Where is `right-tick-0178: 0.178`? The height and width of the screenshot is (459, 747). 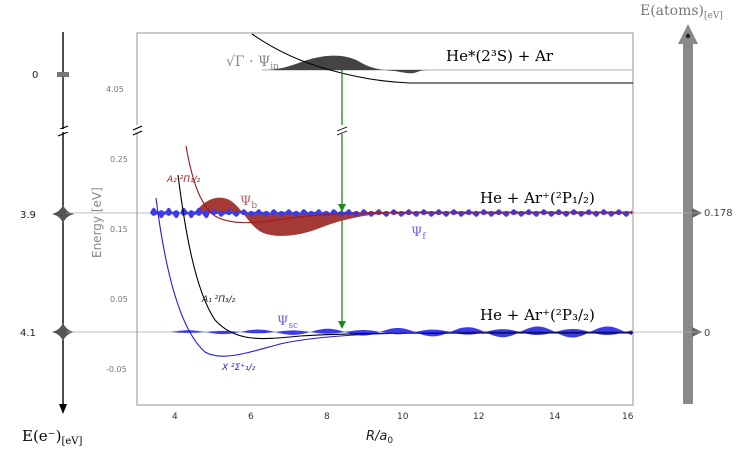
right-tick-0178: 0.178 is located at coordinates (718, 213).